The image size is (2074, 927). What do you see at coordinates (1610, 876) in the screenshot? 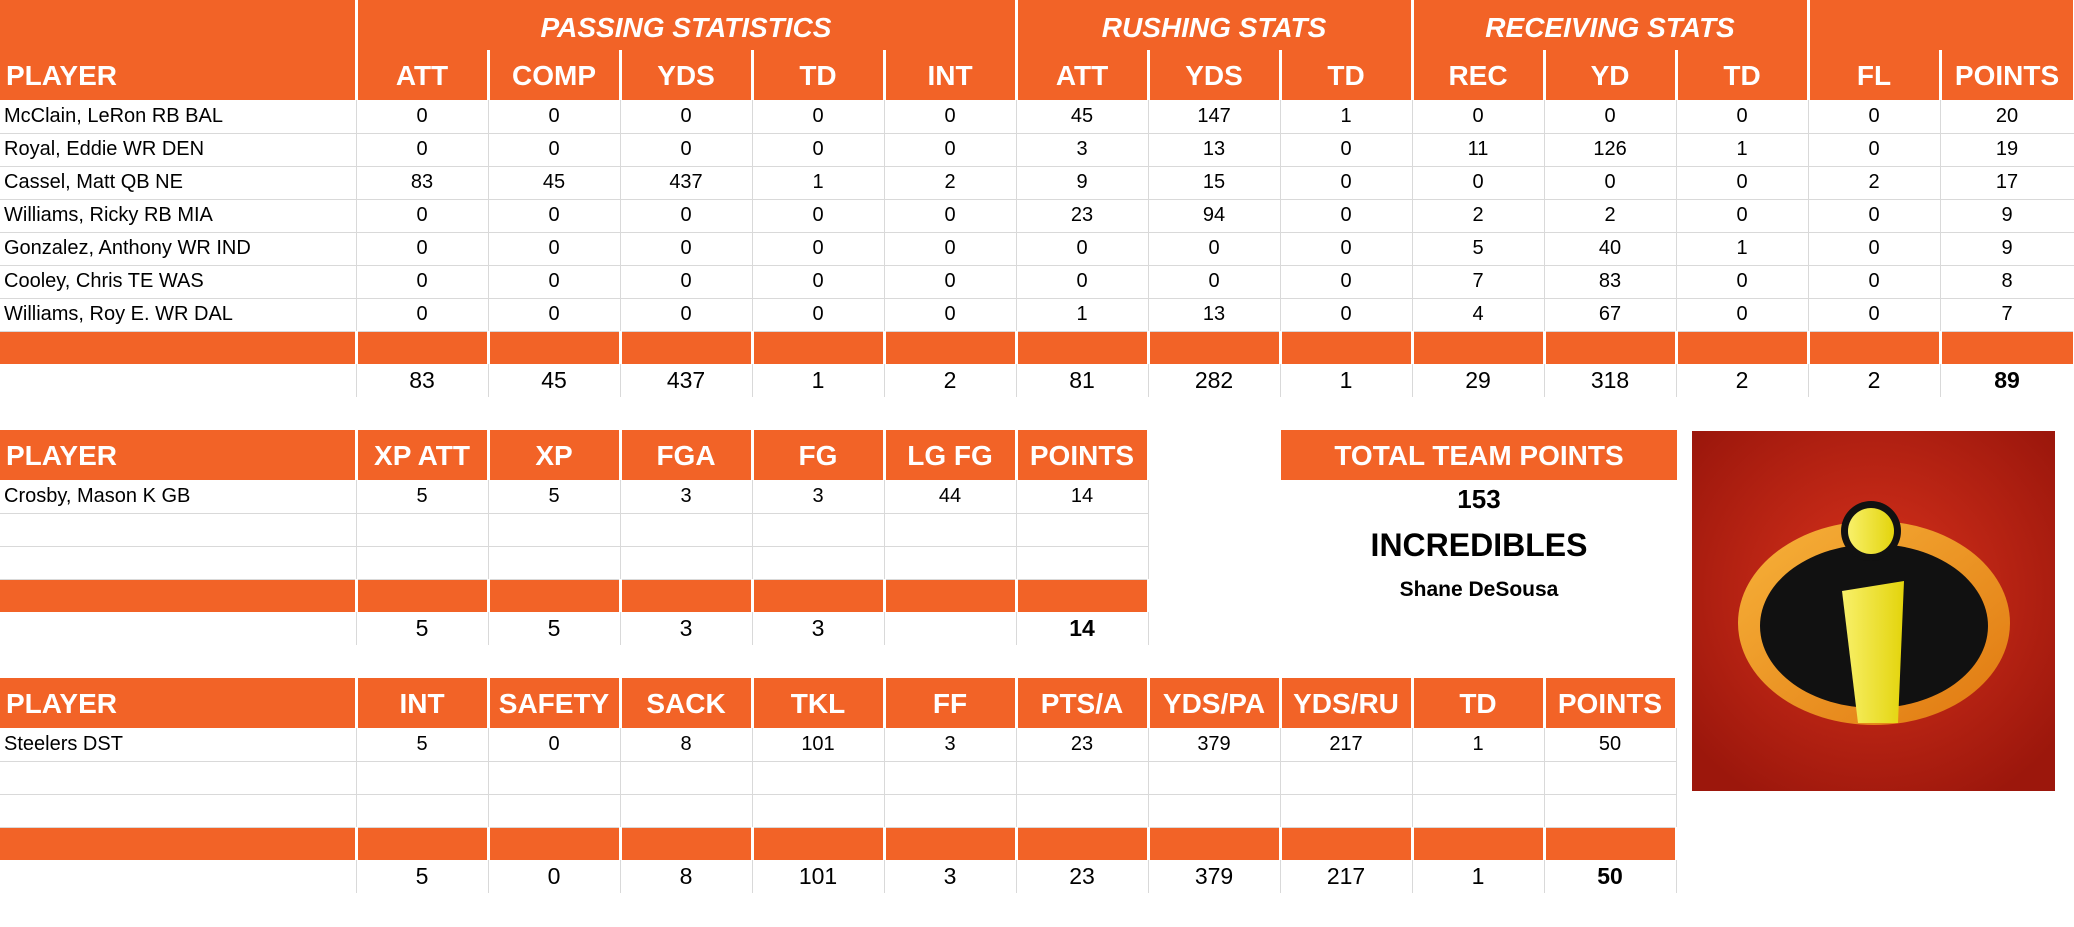
I see `total-cell: 50` at bounding box center [1610, 876].